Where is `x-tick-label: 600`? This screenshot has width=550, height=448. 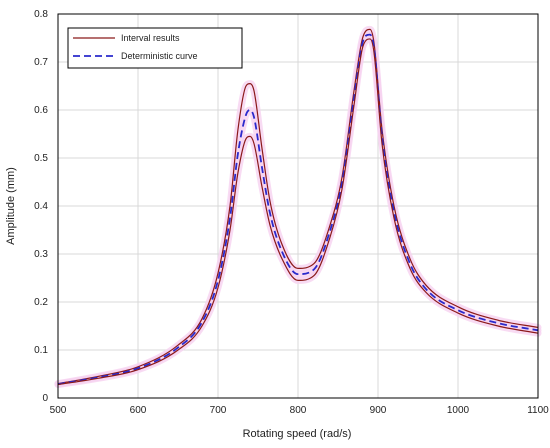
x-tick-label: 600 is located at coordinates (138, 410).